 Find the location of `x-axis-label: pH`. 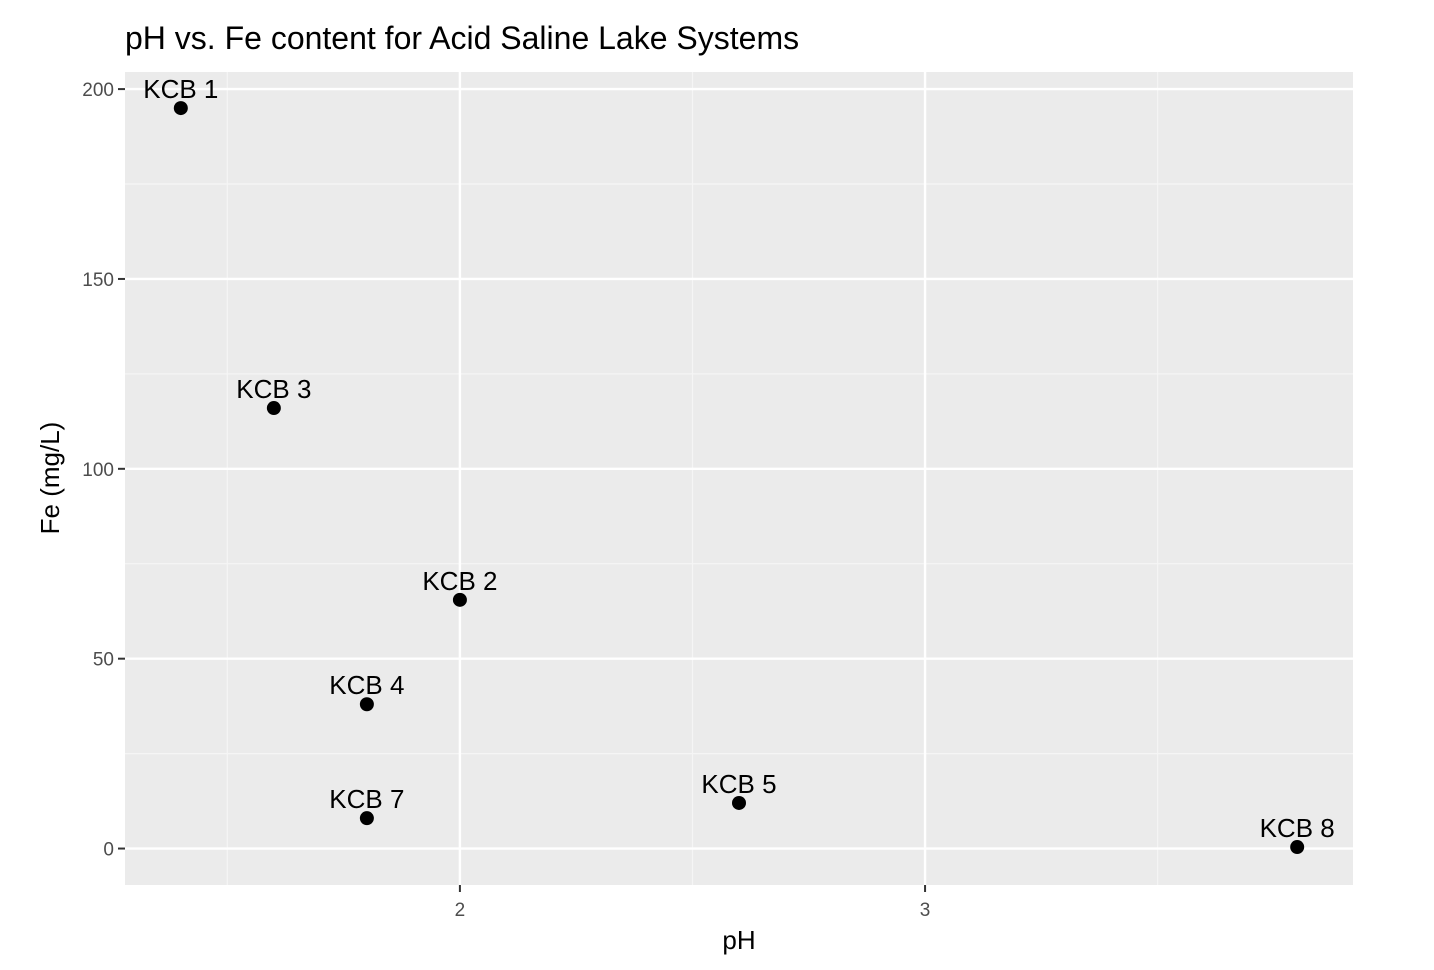

x-axis-label: pH is located at coordinates (738, 940).